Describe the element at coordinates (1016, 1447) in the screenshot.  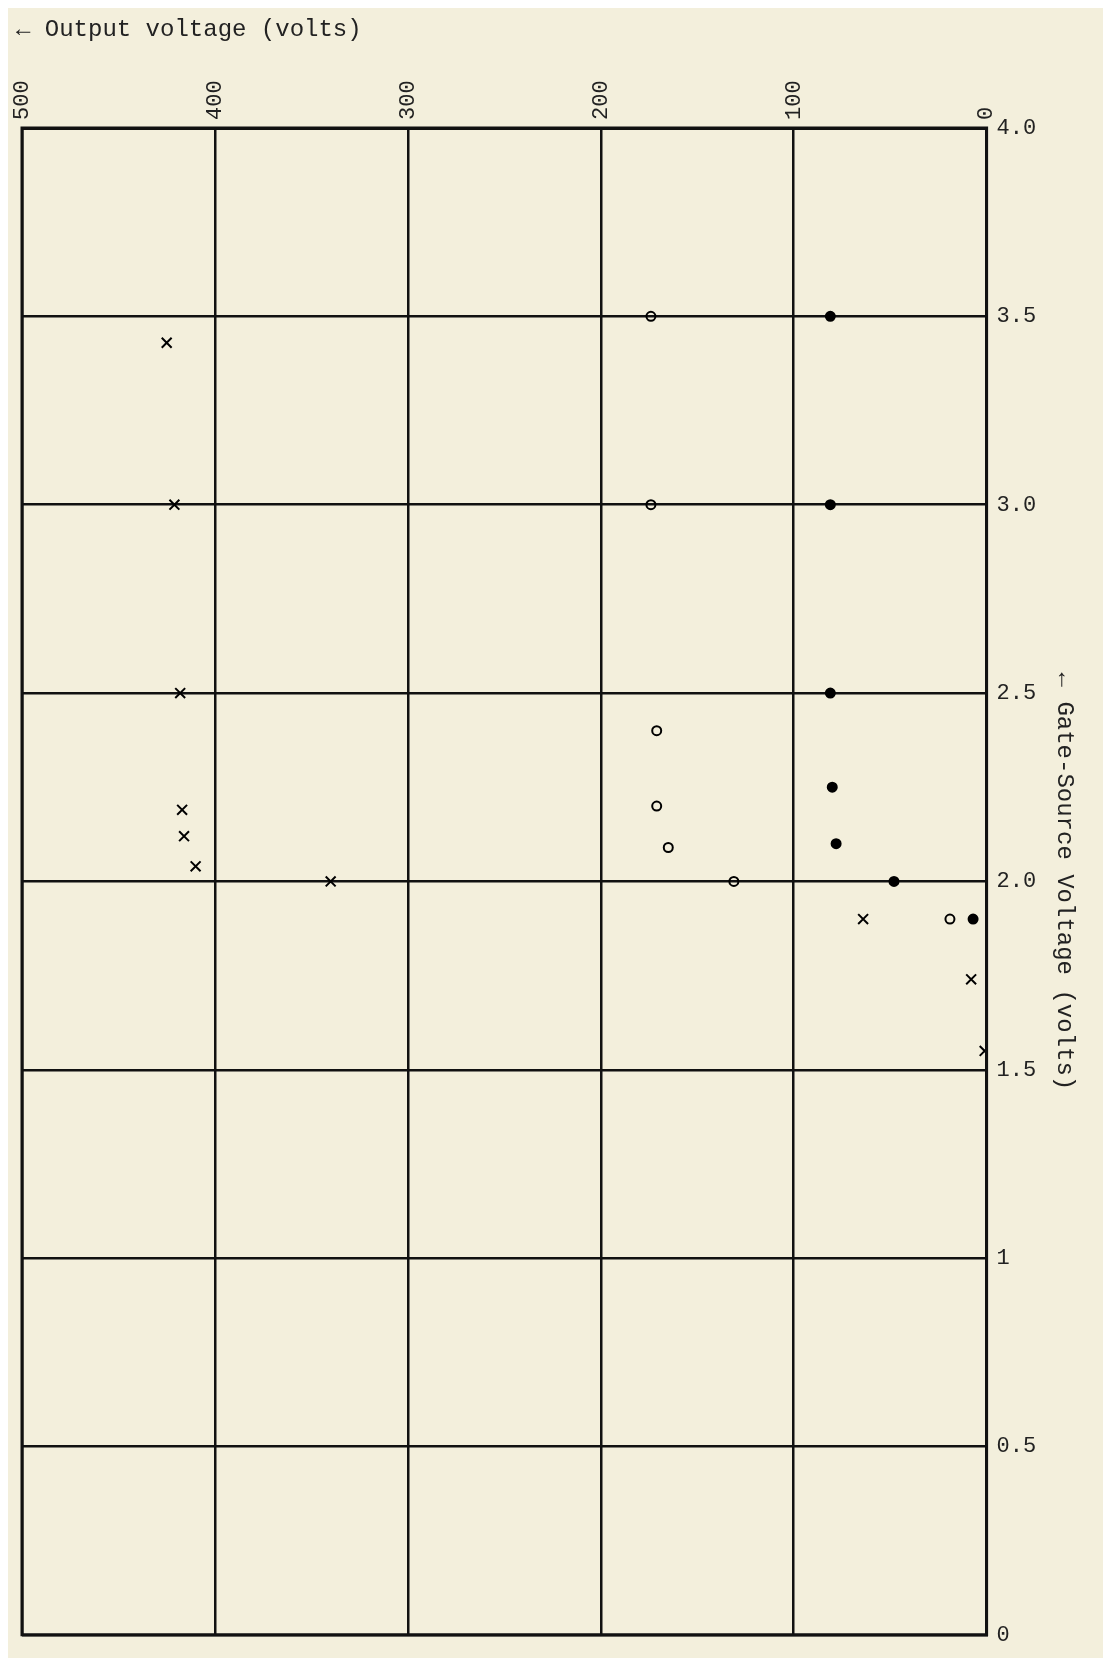
I see `y-tick-label: 0.5` at that location.